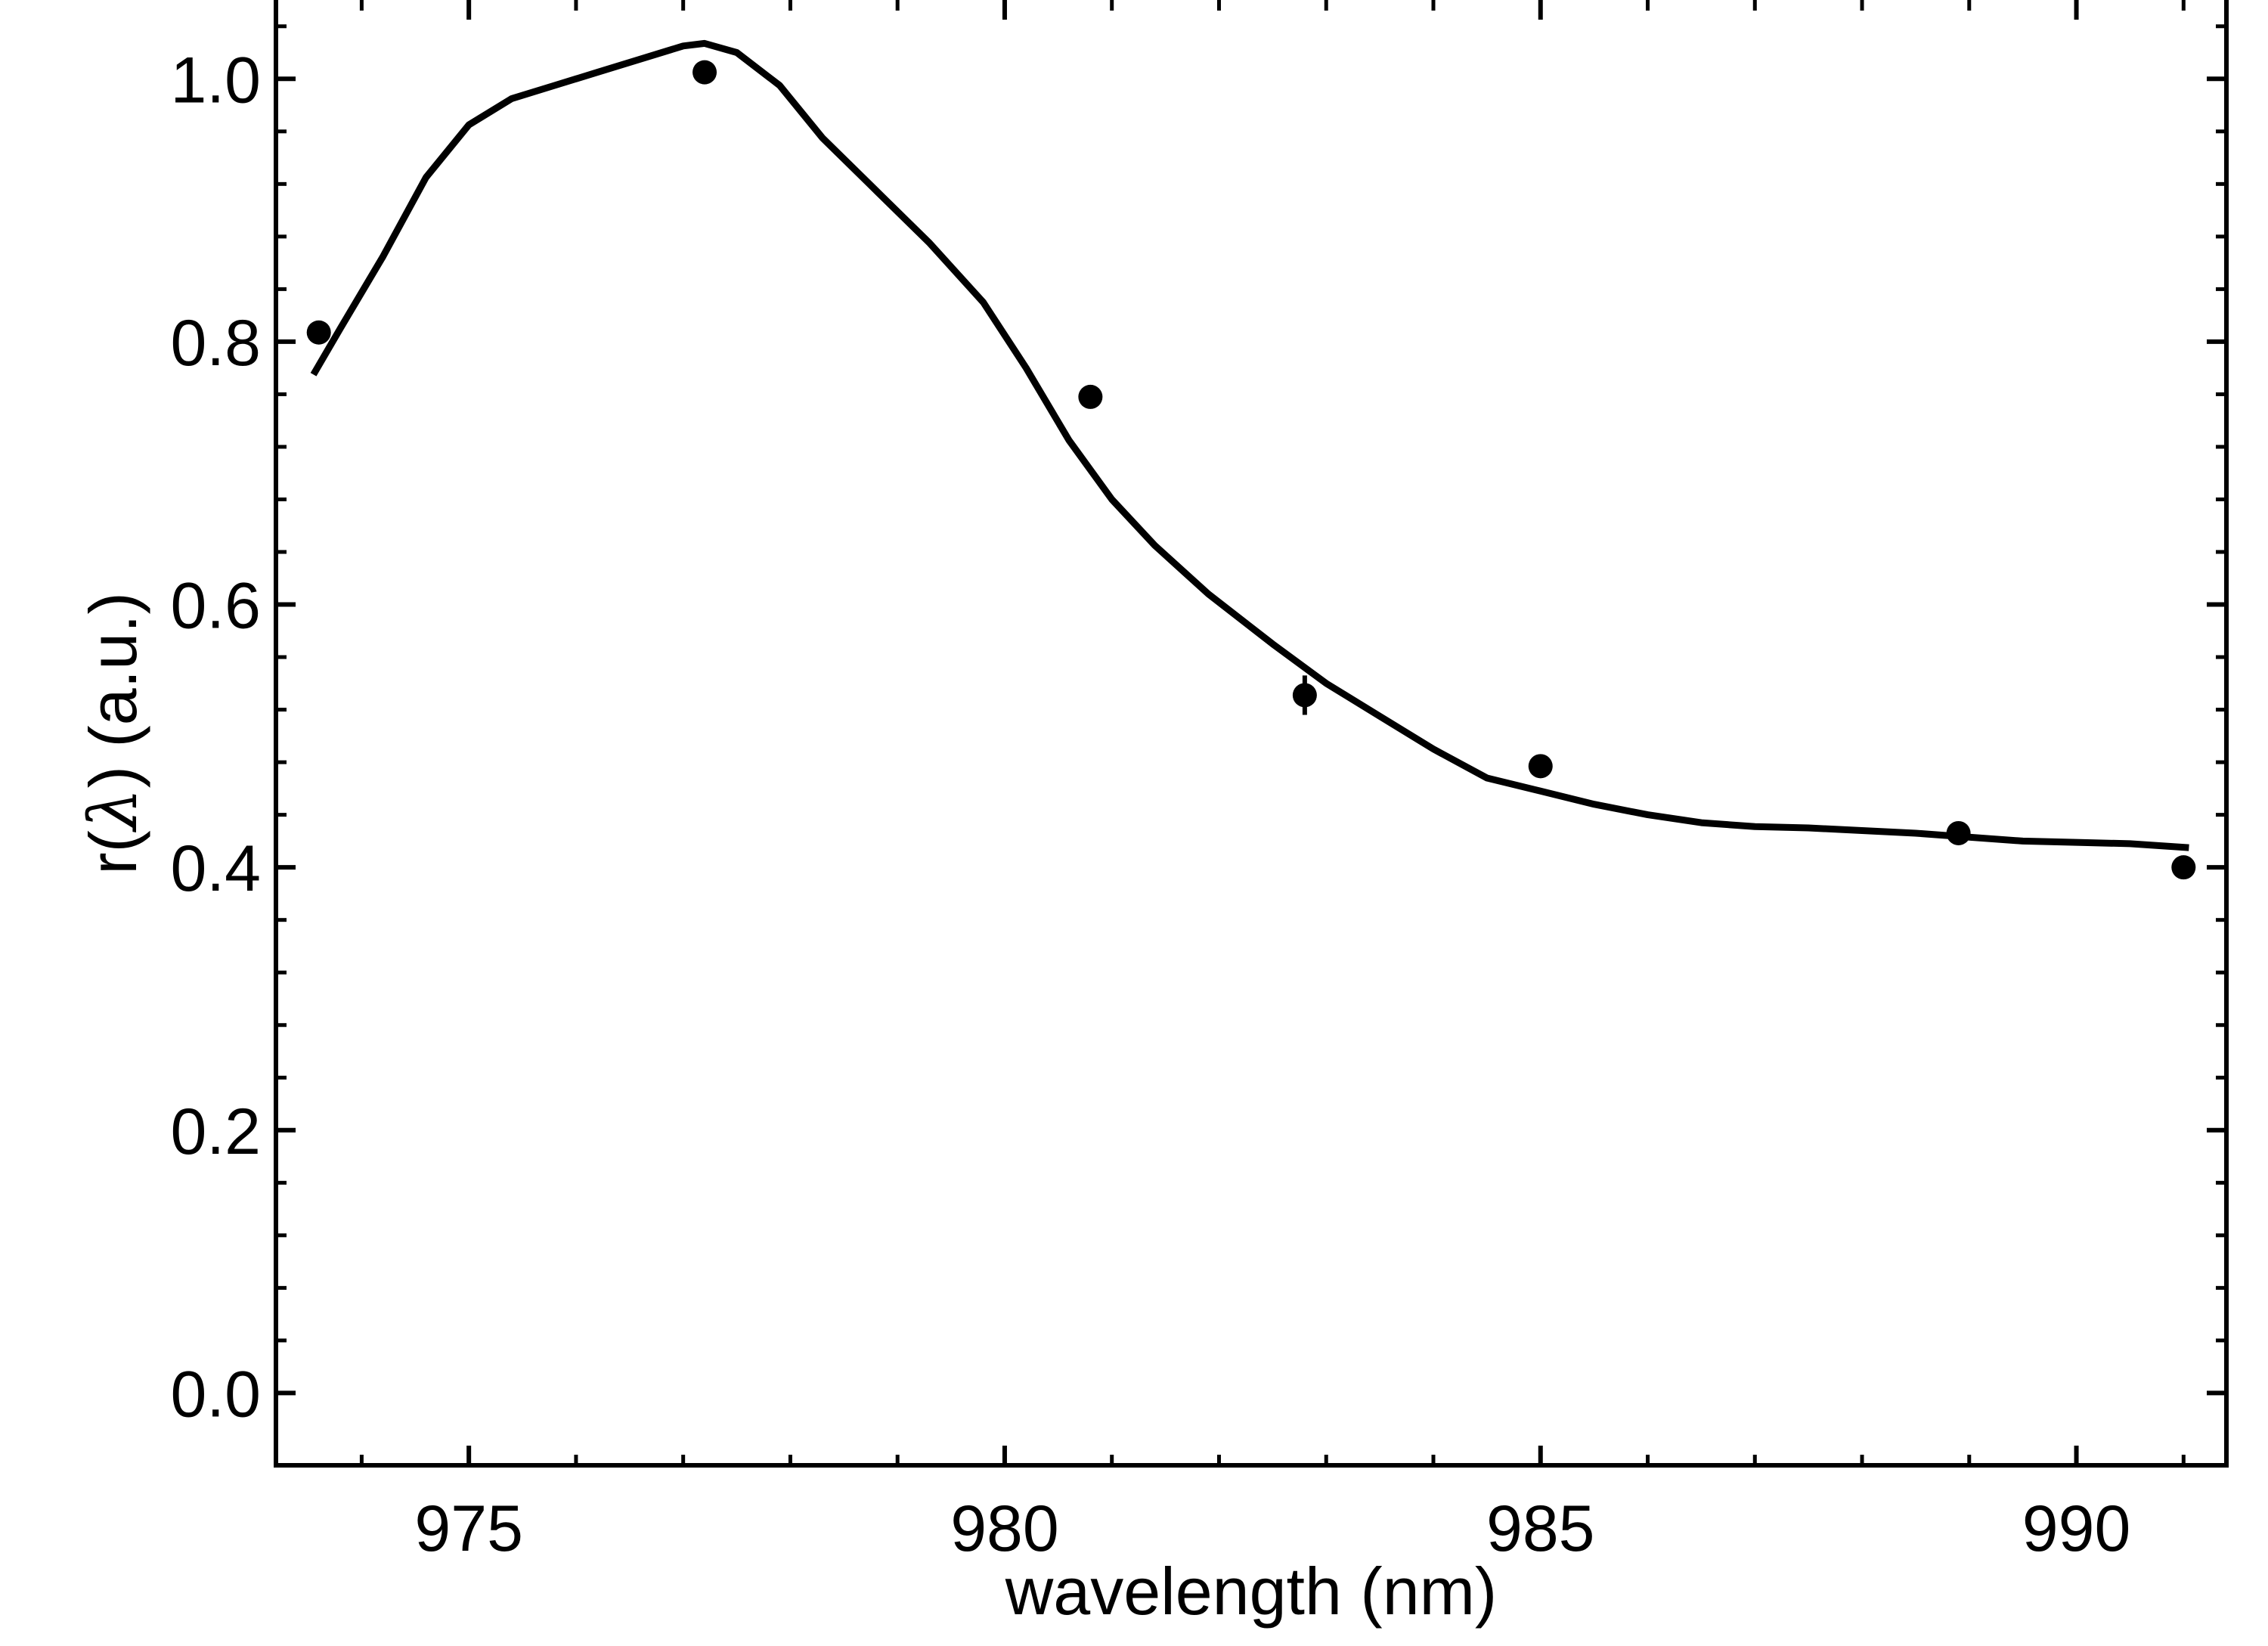 The width and height of the screenshot is (2268, 1646). What do you see at coordinates (2076, 1529) in the screenshot?
I see `x-tick-label: 990` at bounding box center [2076, 1529].